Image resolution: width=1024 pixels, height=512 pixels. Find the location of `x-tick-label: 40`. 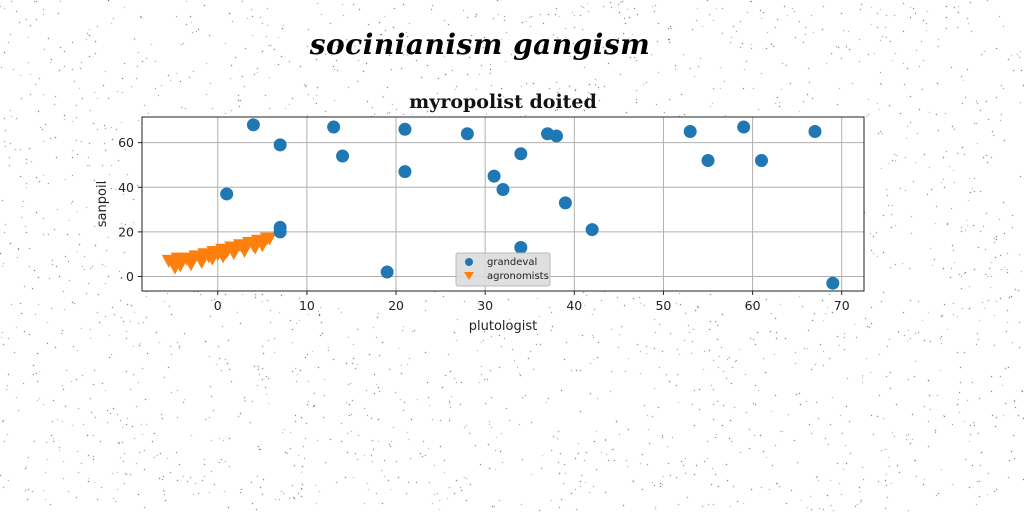

x-tick-label: 40 is located at coordinates (574, 305).